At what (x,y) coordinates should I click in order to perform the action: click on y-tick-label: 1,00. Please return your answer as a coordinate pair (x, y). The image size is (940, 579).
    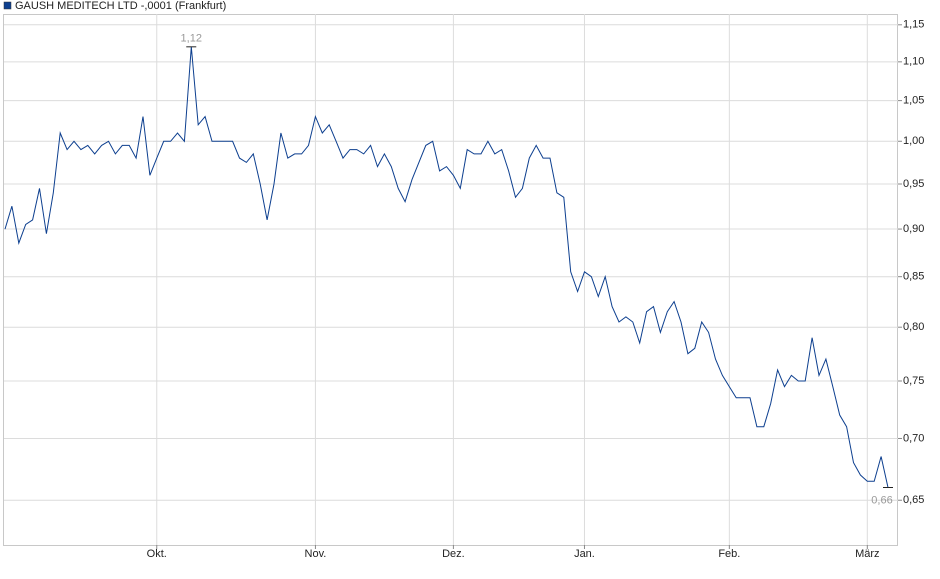
    Looking at the image, I should click on (913, 141).